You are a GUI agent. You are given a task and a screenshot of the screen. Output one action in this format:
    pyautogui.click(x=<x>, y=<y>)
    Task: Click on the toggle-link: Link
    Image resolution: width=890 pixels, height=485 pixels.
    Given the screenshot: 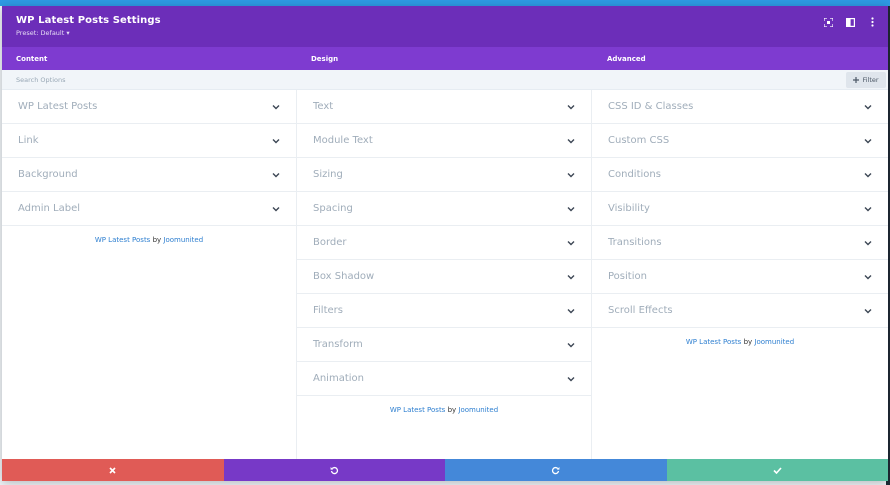 What is the action you would take?
    pyautogui.click(x=149, y=141)
    